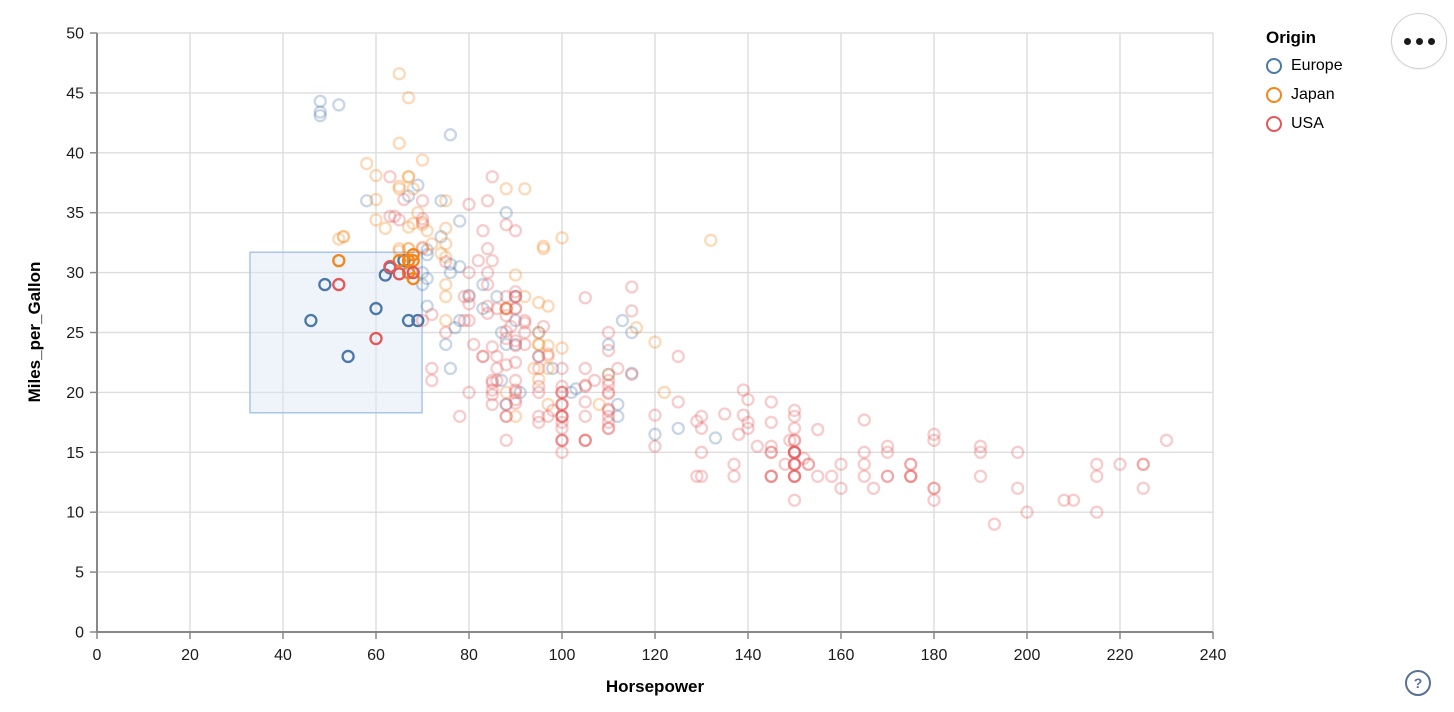 The image size is (1454, 712). Describe the element at coordinates (336, 332) in the screenshot. I see `brush-selection` at that location.